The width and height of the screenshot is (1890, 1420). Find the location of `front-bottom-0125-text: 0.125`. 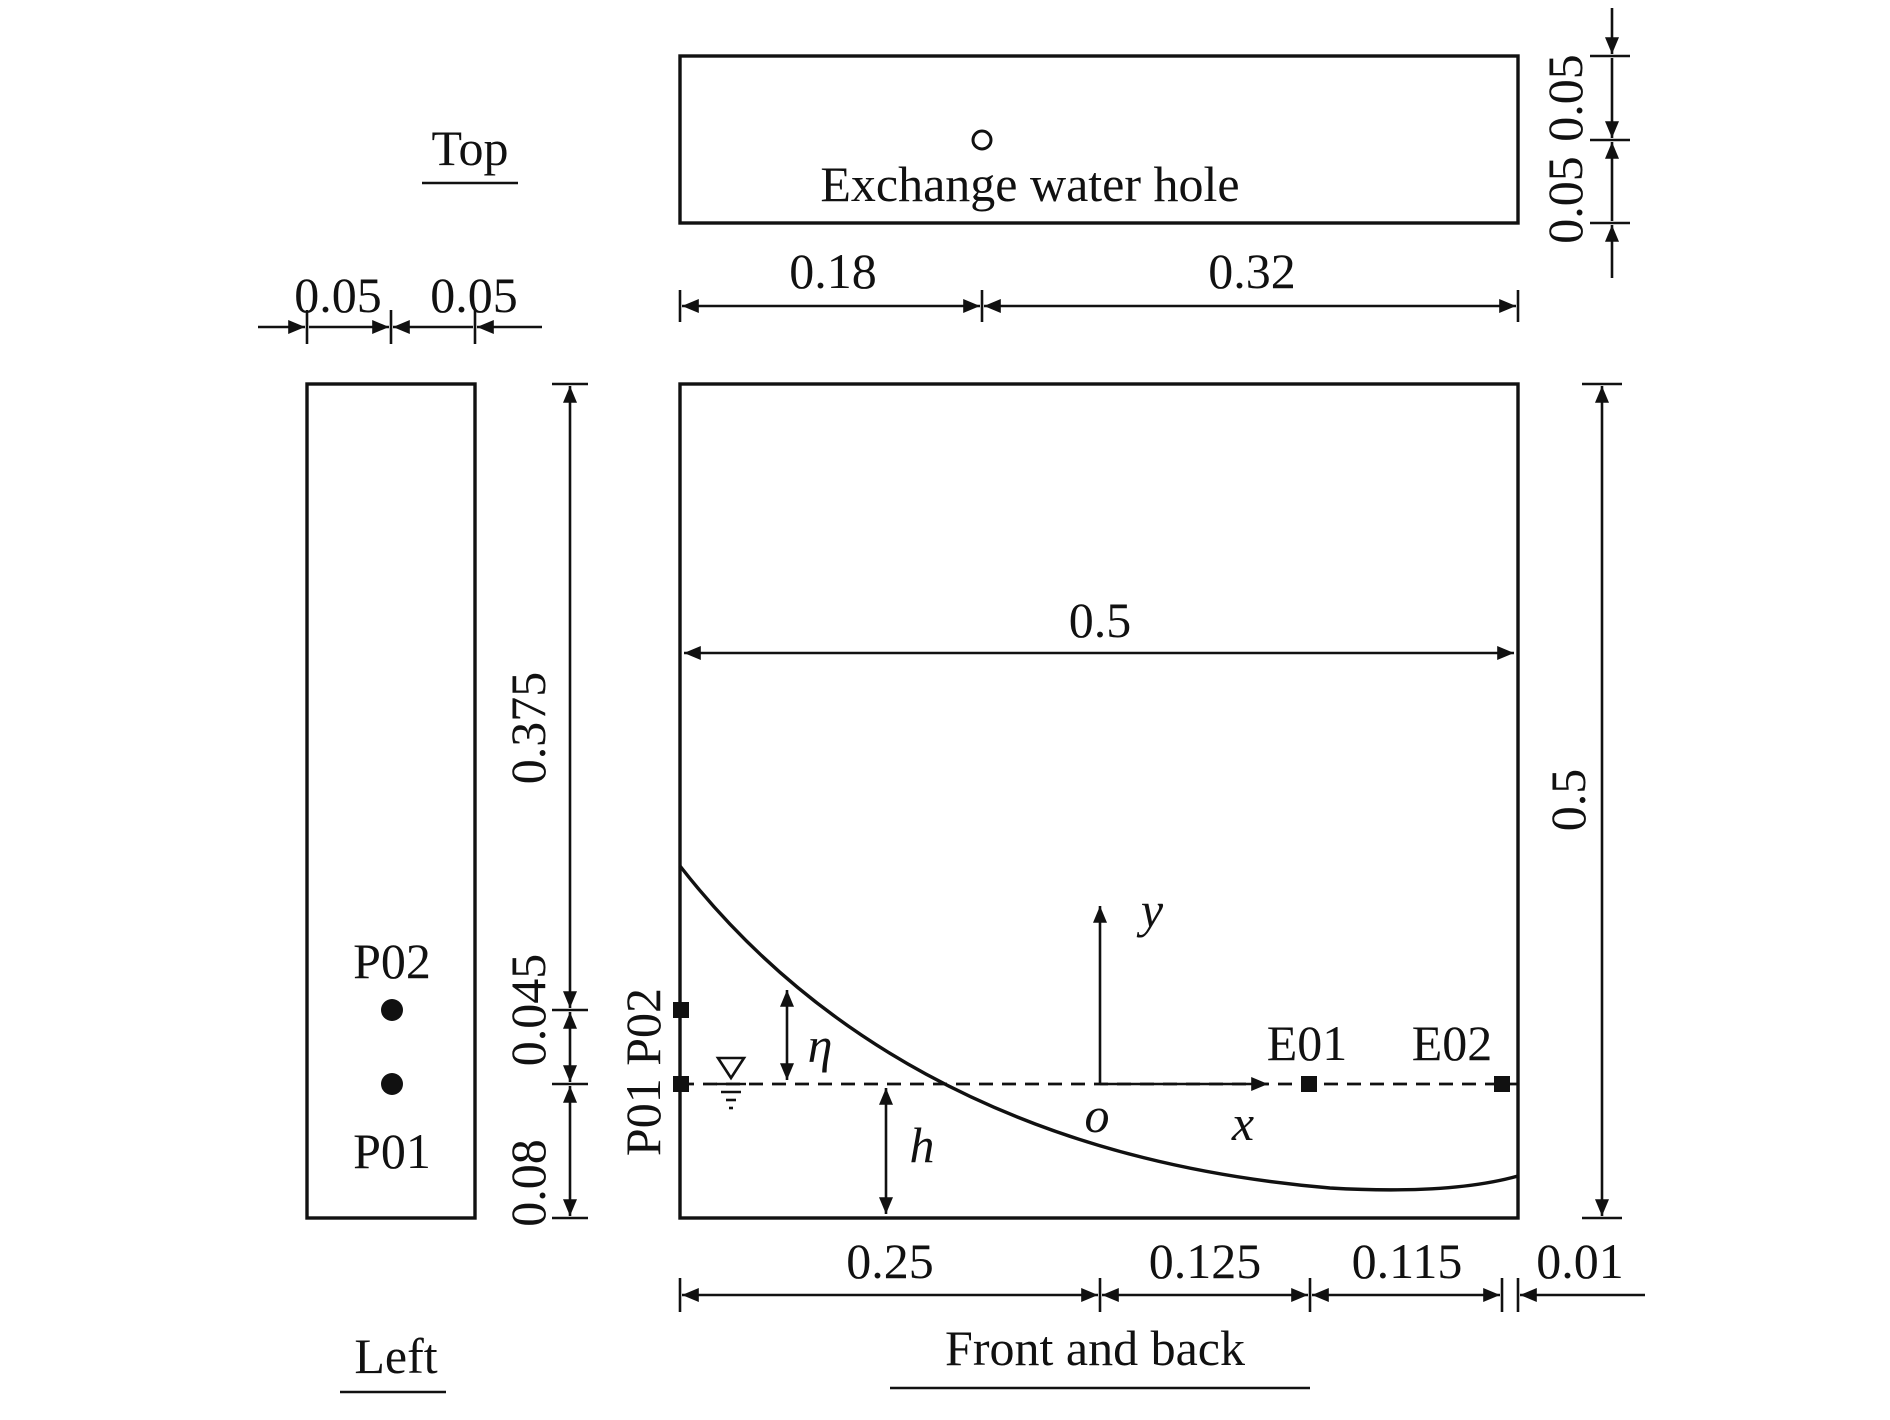

front-bottom-0125-text: 0.125 is located at coordinates (1205, 1261).